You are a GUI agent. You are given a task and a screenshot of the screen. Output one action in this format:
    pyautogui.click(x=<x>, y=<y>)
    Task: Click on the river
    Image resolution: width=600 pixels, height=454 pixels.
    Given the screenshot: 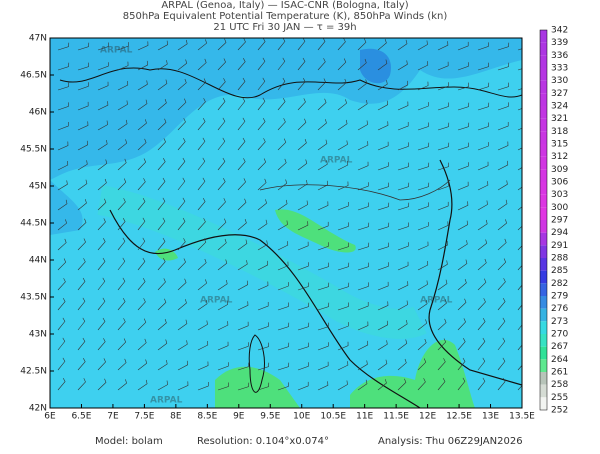 What is the action you would take?
    pyautogui.click(x=355, y=190)
    